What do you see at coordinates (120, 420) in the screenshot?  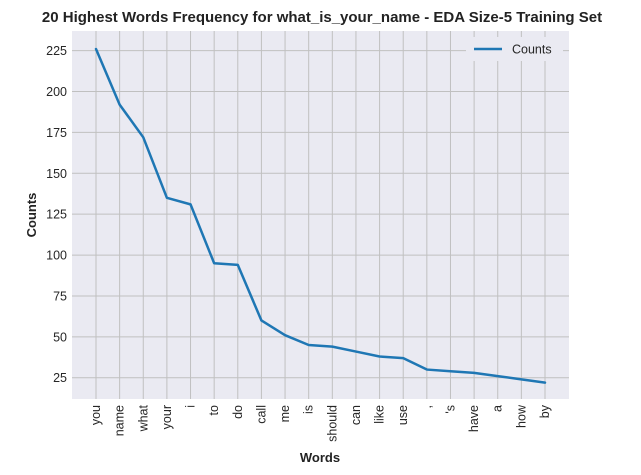 I see `x-tick-label: name` at bounding box center [120, 420].